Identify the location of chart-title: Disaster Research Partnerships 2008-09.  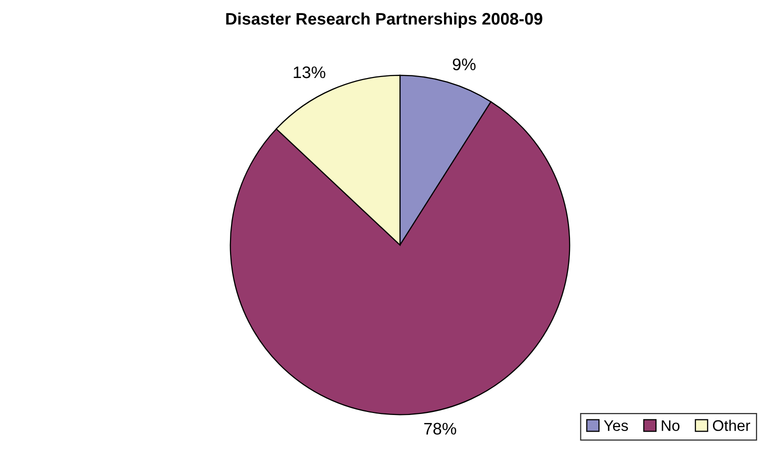
(384, 20).